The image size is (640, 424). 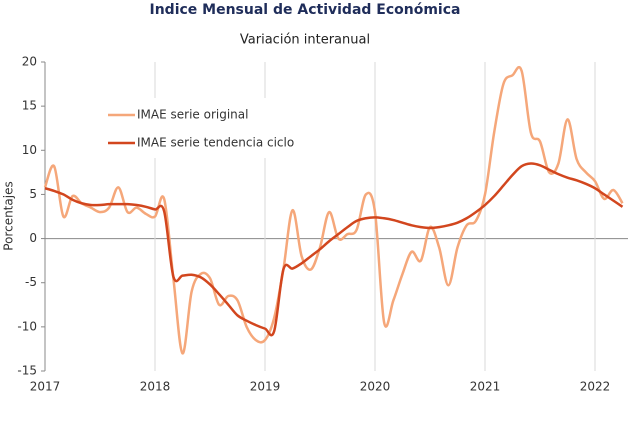 What do you see at coordinates (595, 387) in the screenshot?
I see `x-tick-label: 2022` at bounding box center [595, 387].